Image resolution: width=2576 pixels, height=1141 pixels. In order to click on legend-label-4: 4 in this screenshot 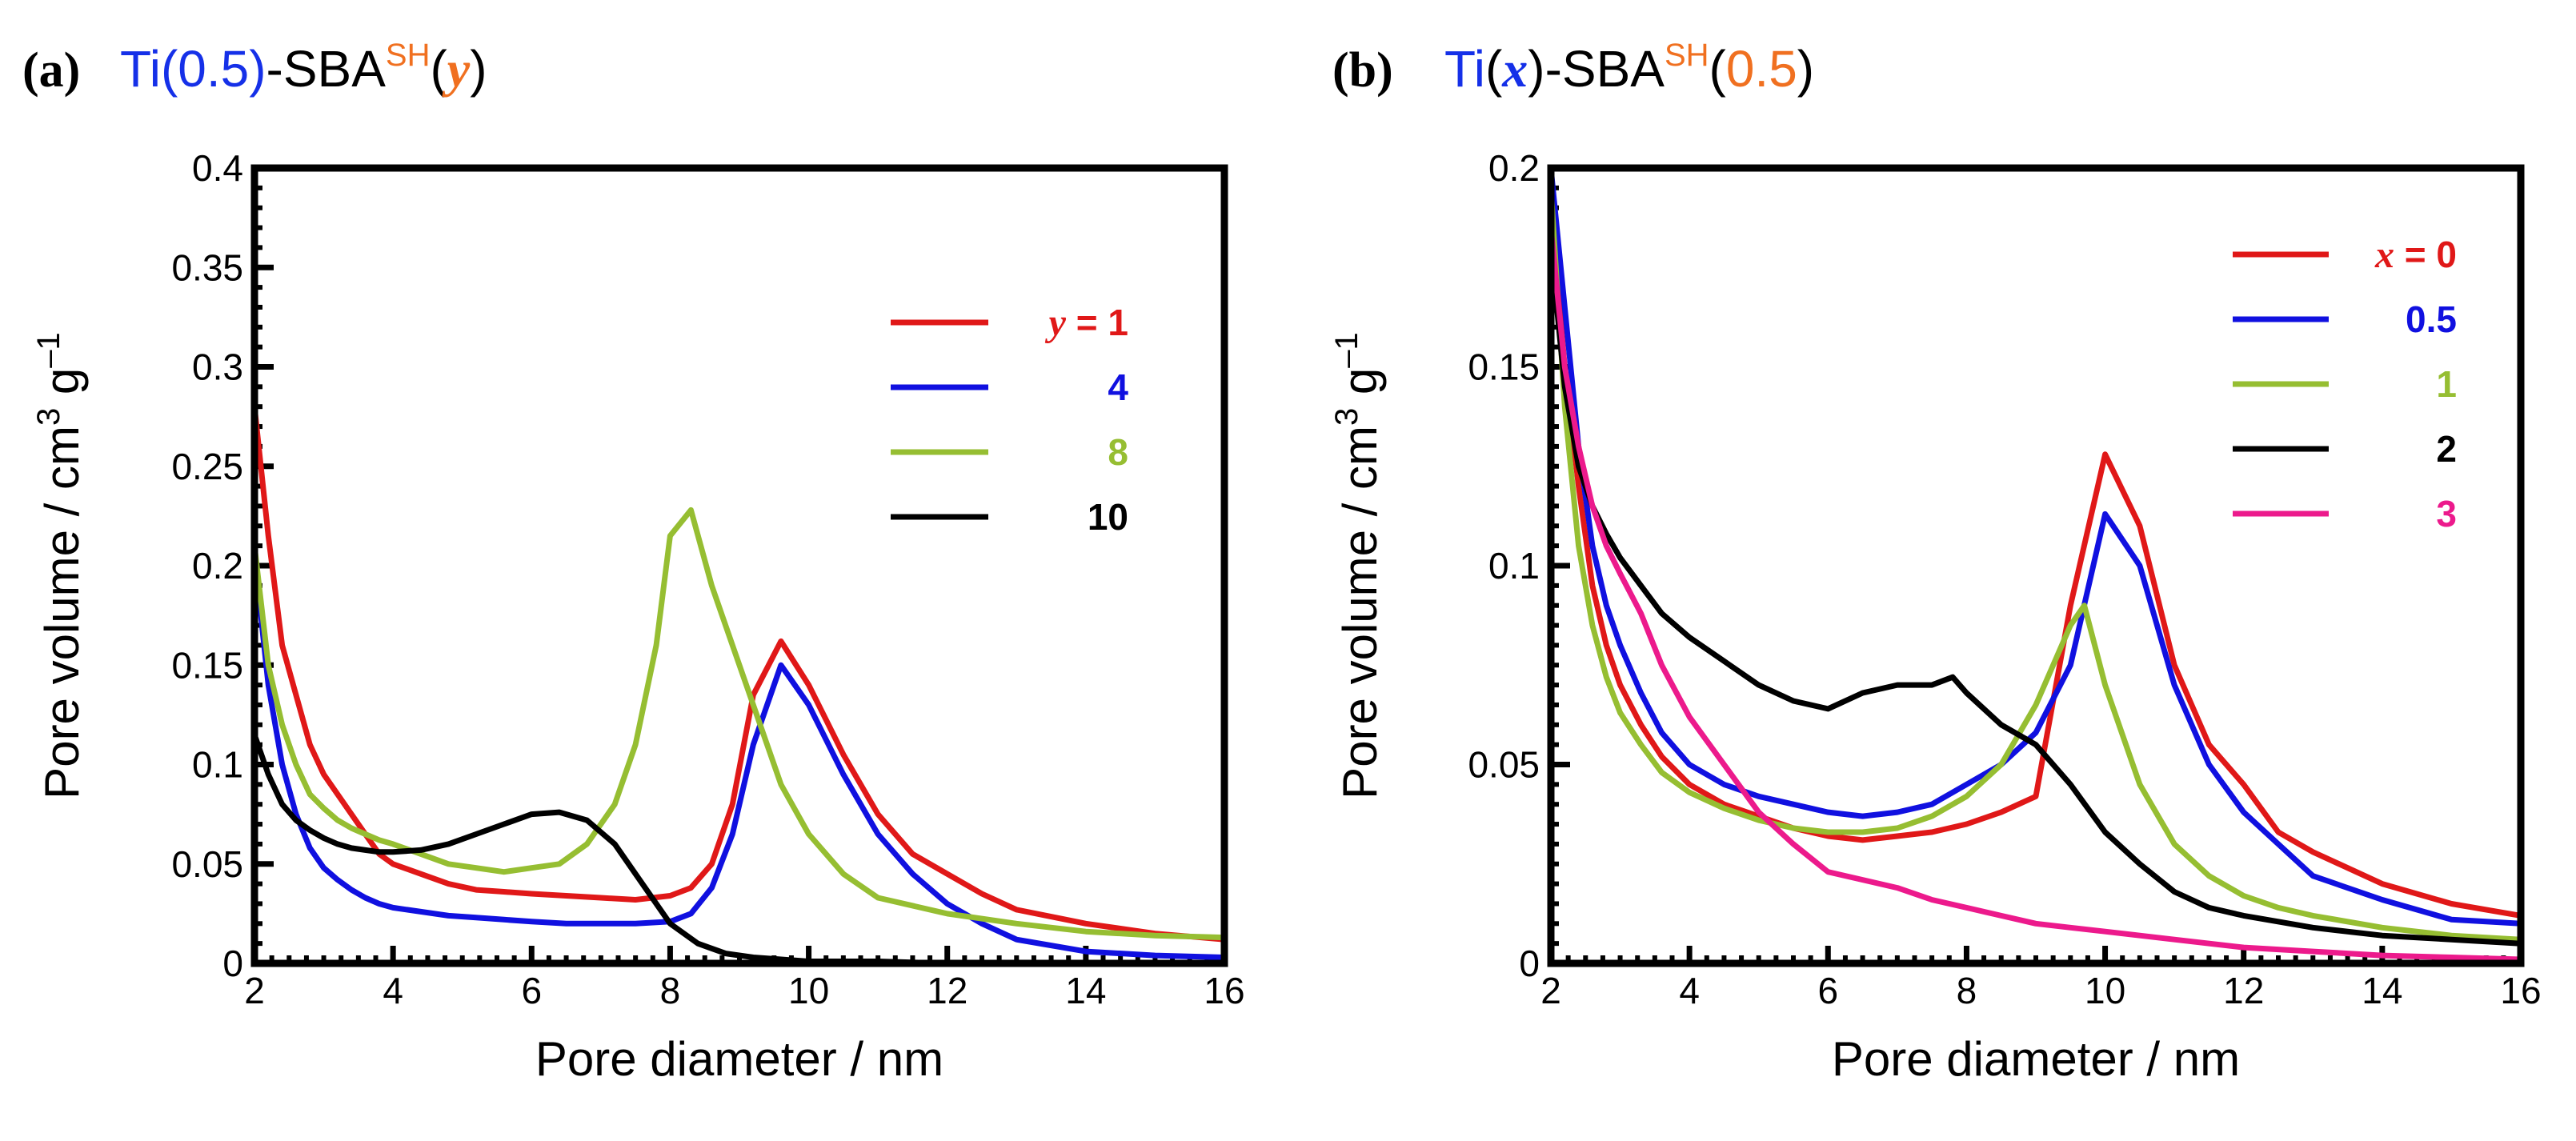, I will do `click(1118, 387)`.